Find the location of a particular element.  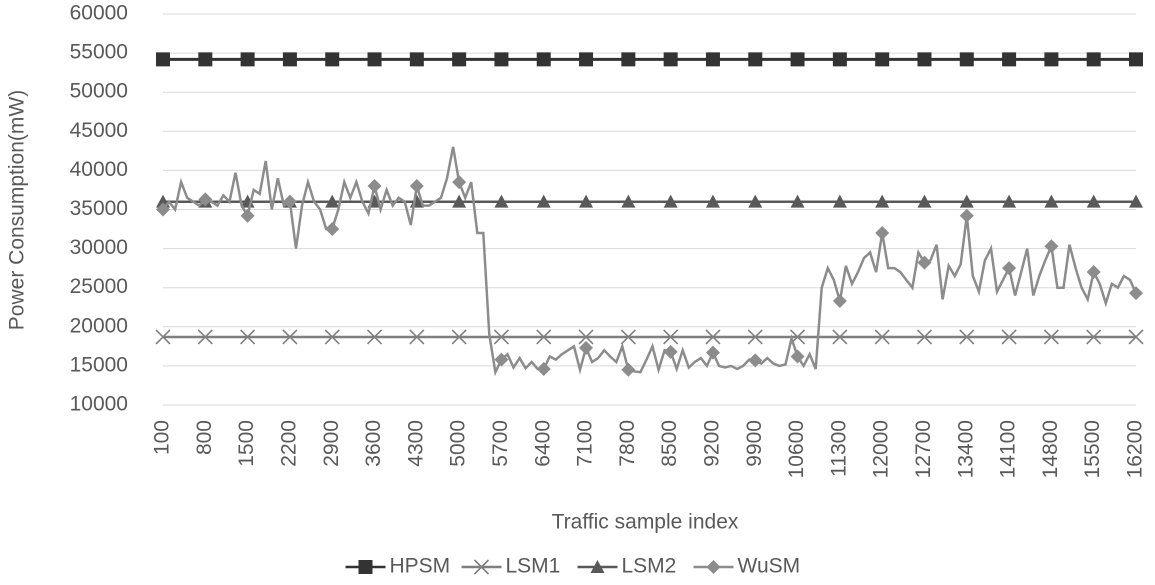

x-tick-label: 100 is located at coordinates (162, 437).